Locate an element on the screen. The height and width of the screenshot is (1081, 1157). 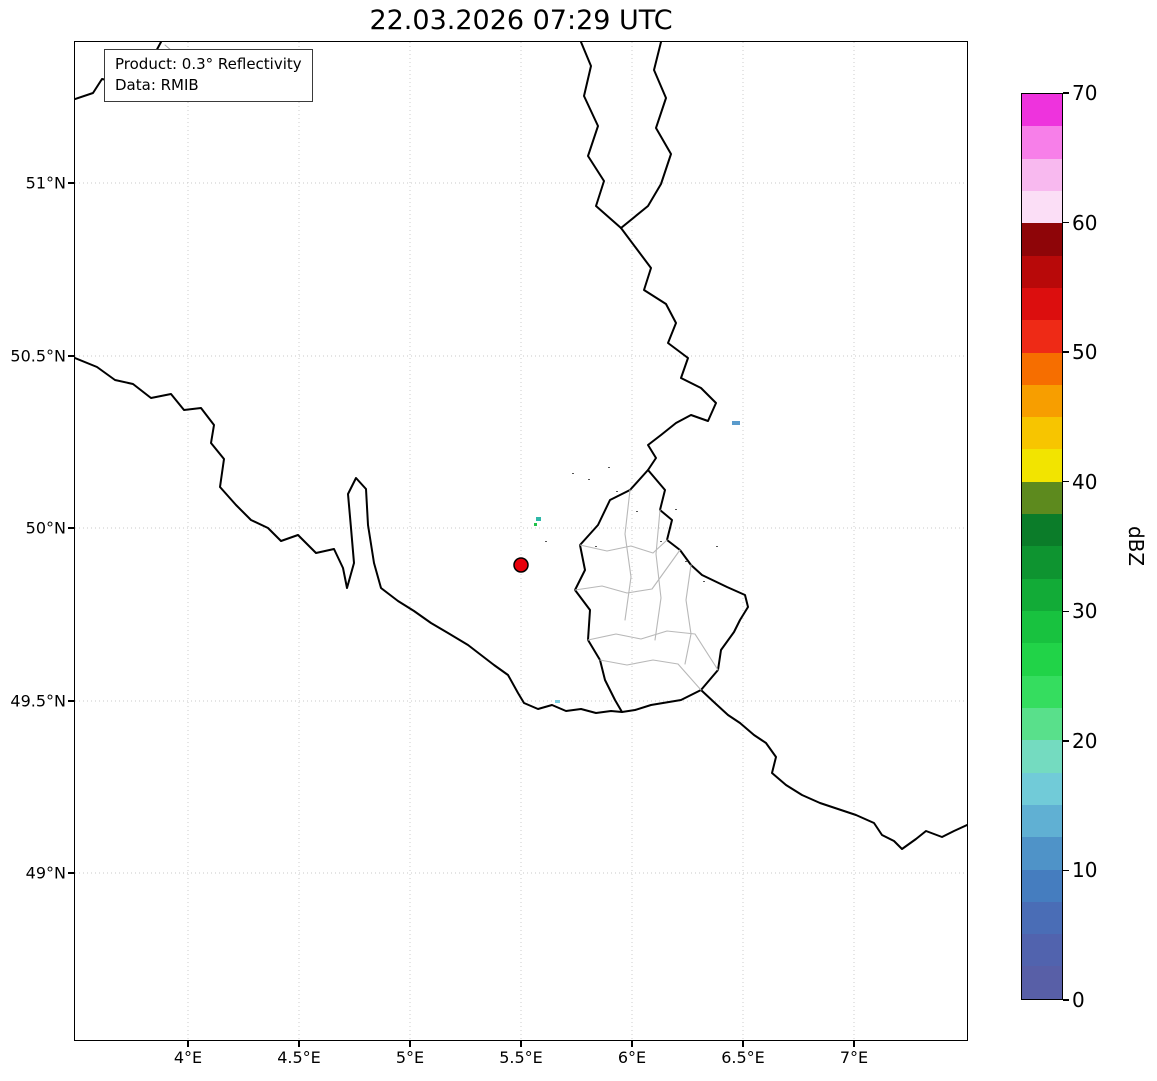
y-tick-label: 50.5°N is located at coordinates (38, 356).